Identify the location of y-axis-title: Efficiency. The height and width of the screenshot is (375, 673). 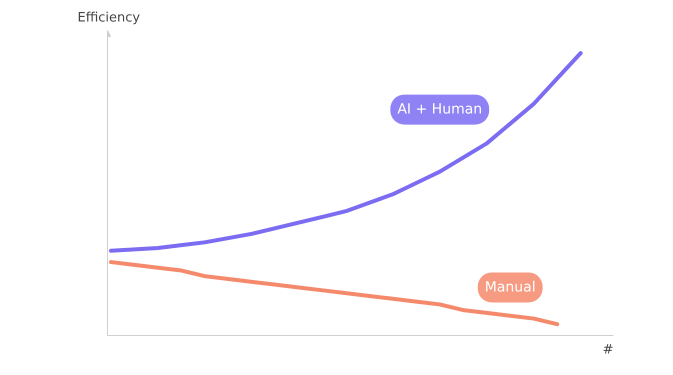
(109, 18).